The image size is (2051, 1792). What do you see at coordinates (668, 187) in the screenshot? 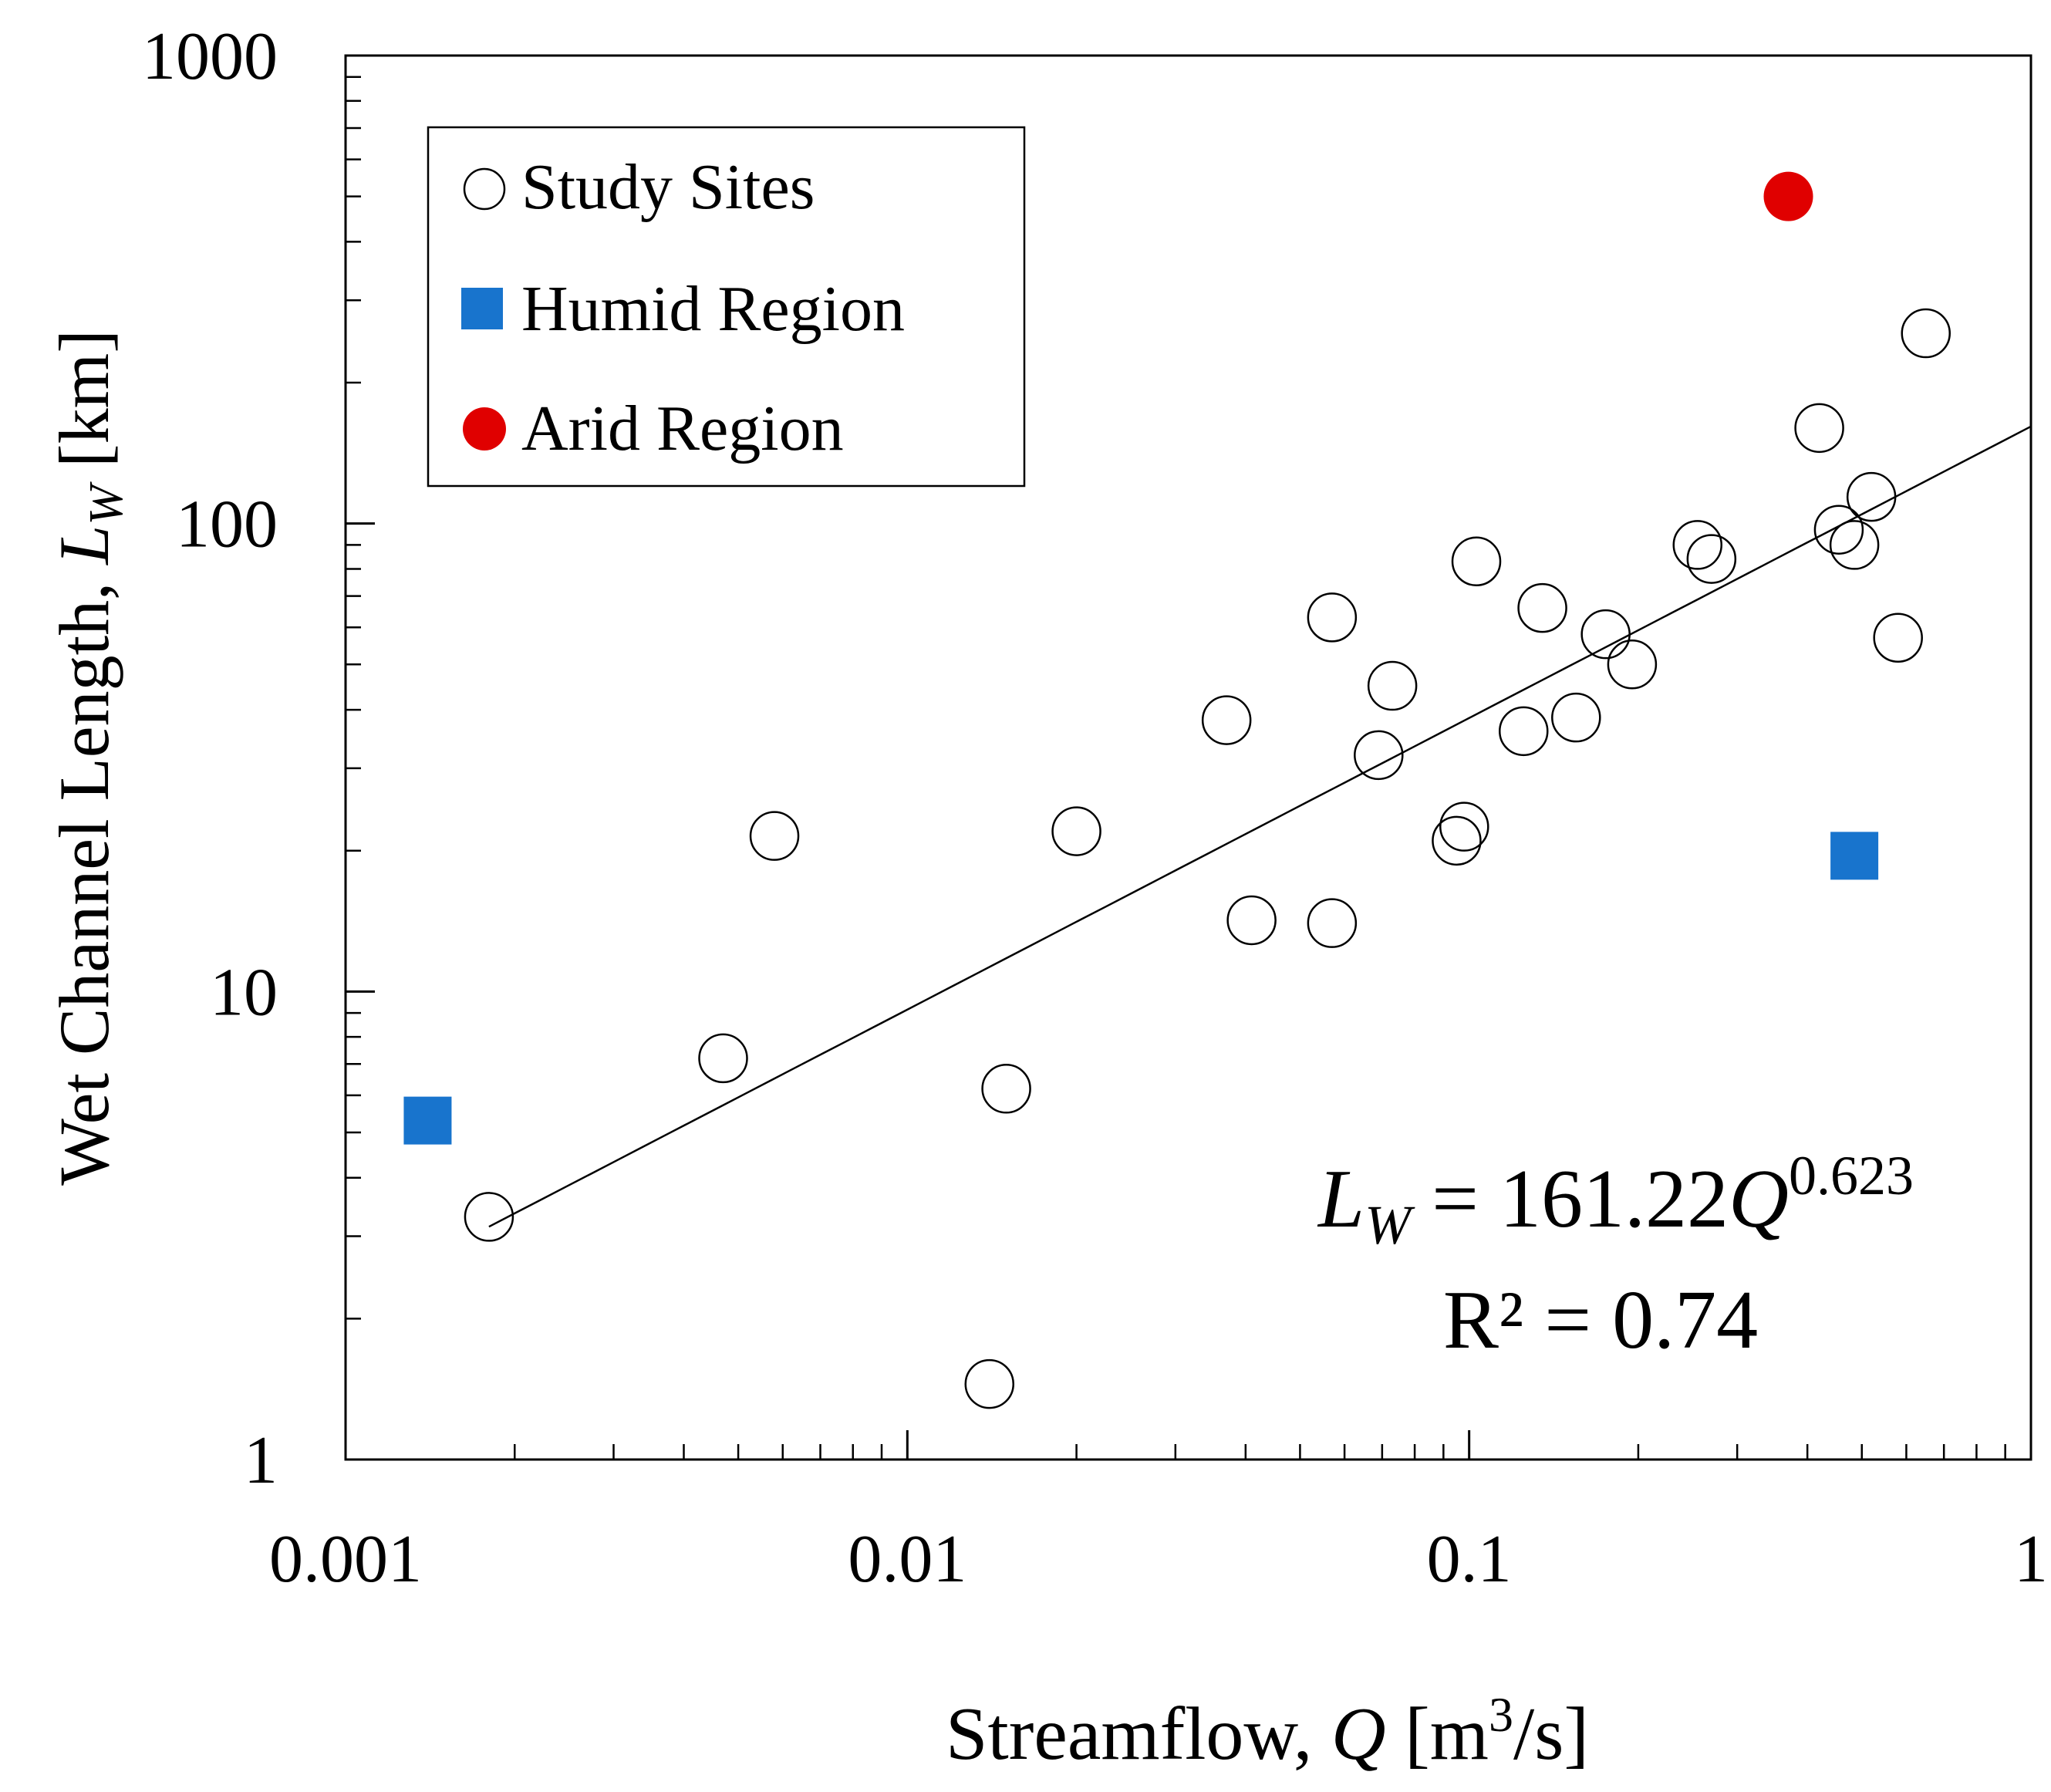
I see `legend-label-study-sites: Study Sites` at bounding box center [668, 187].